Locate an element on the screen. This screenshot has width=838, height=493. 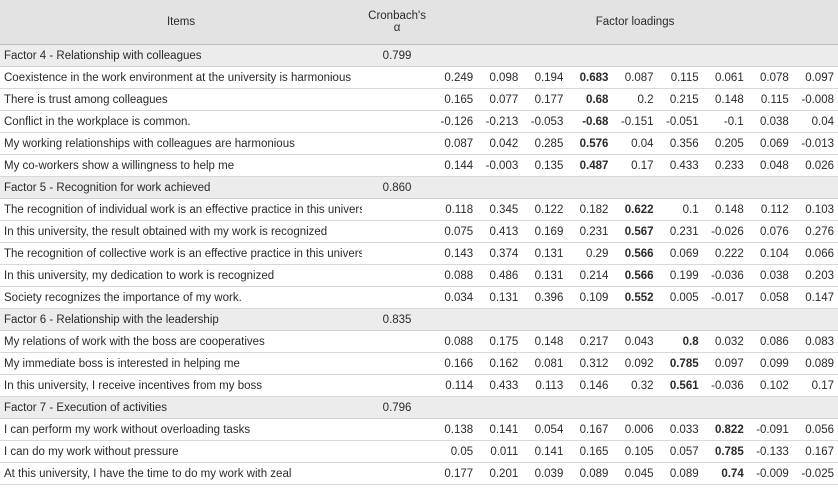
loading-cell: 0.109 is located at coordinates (590, 297).